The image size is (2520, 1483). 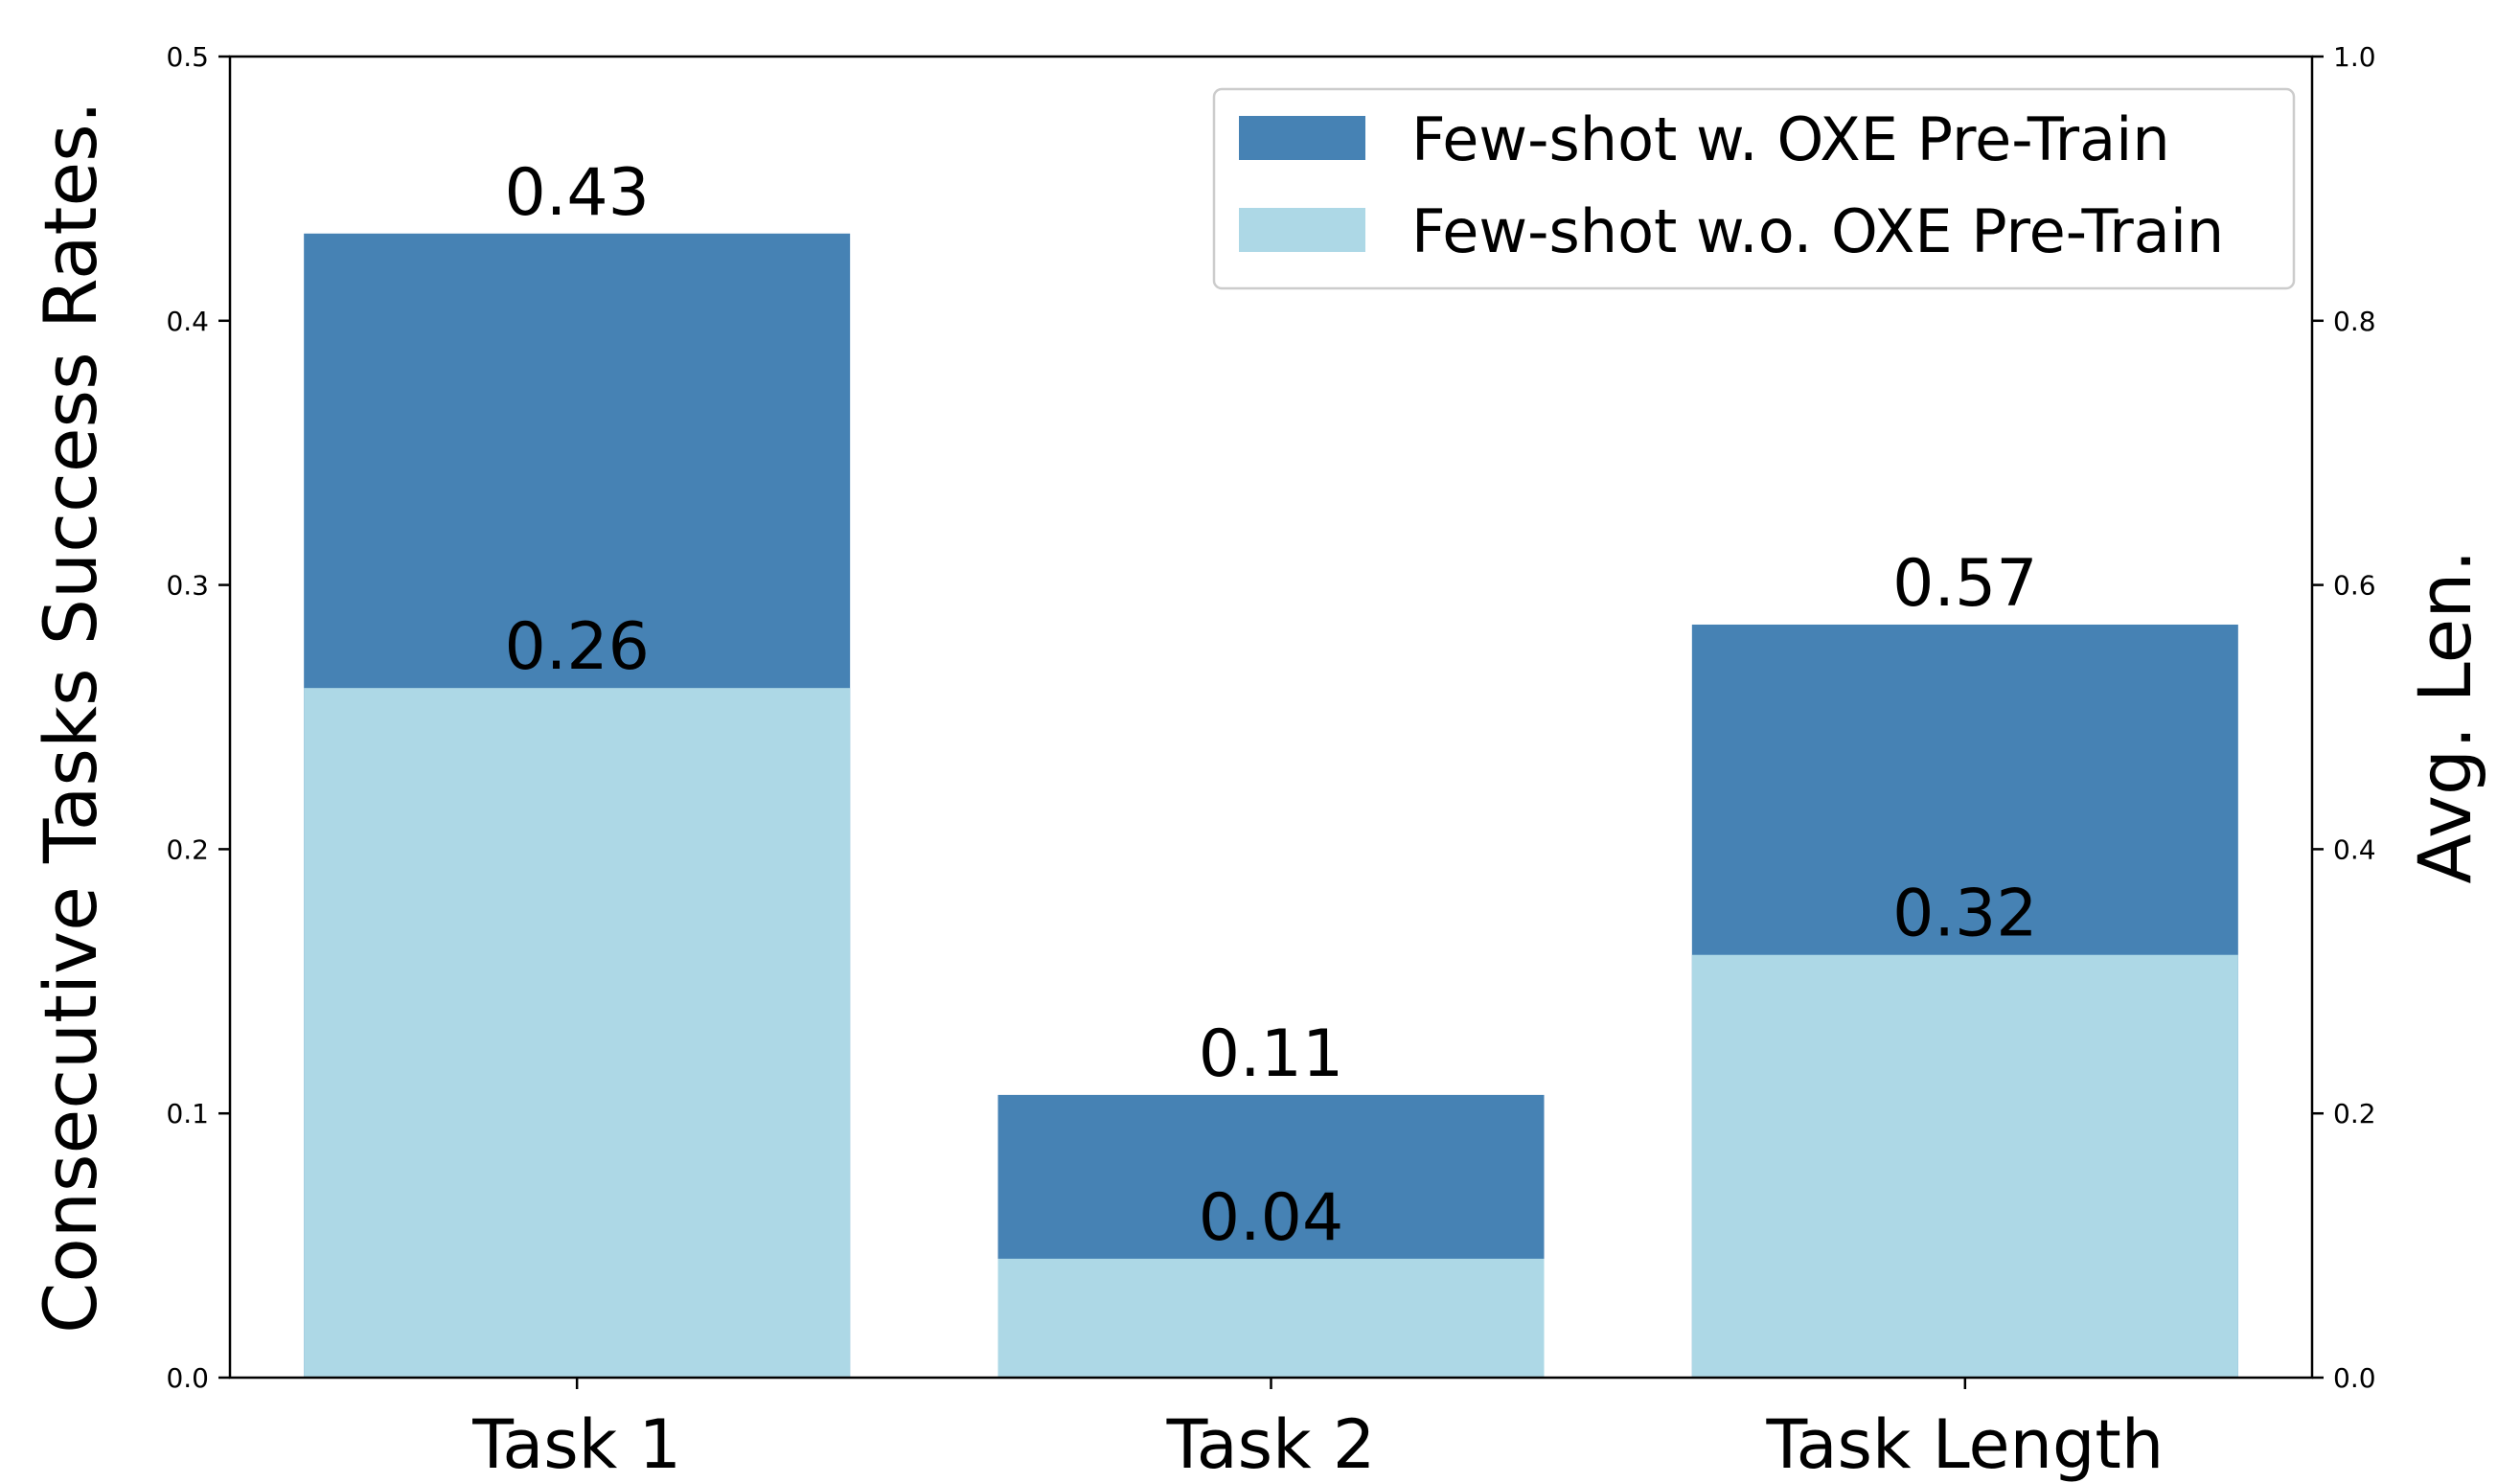 What do you see at coordinates (187, 849) in the screenshot?
I see `y-tick-label-left-2: 0.2` at bounding box center [187, 849].